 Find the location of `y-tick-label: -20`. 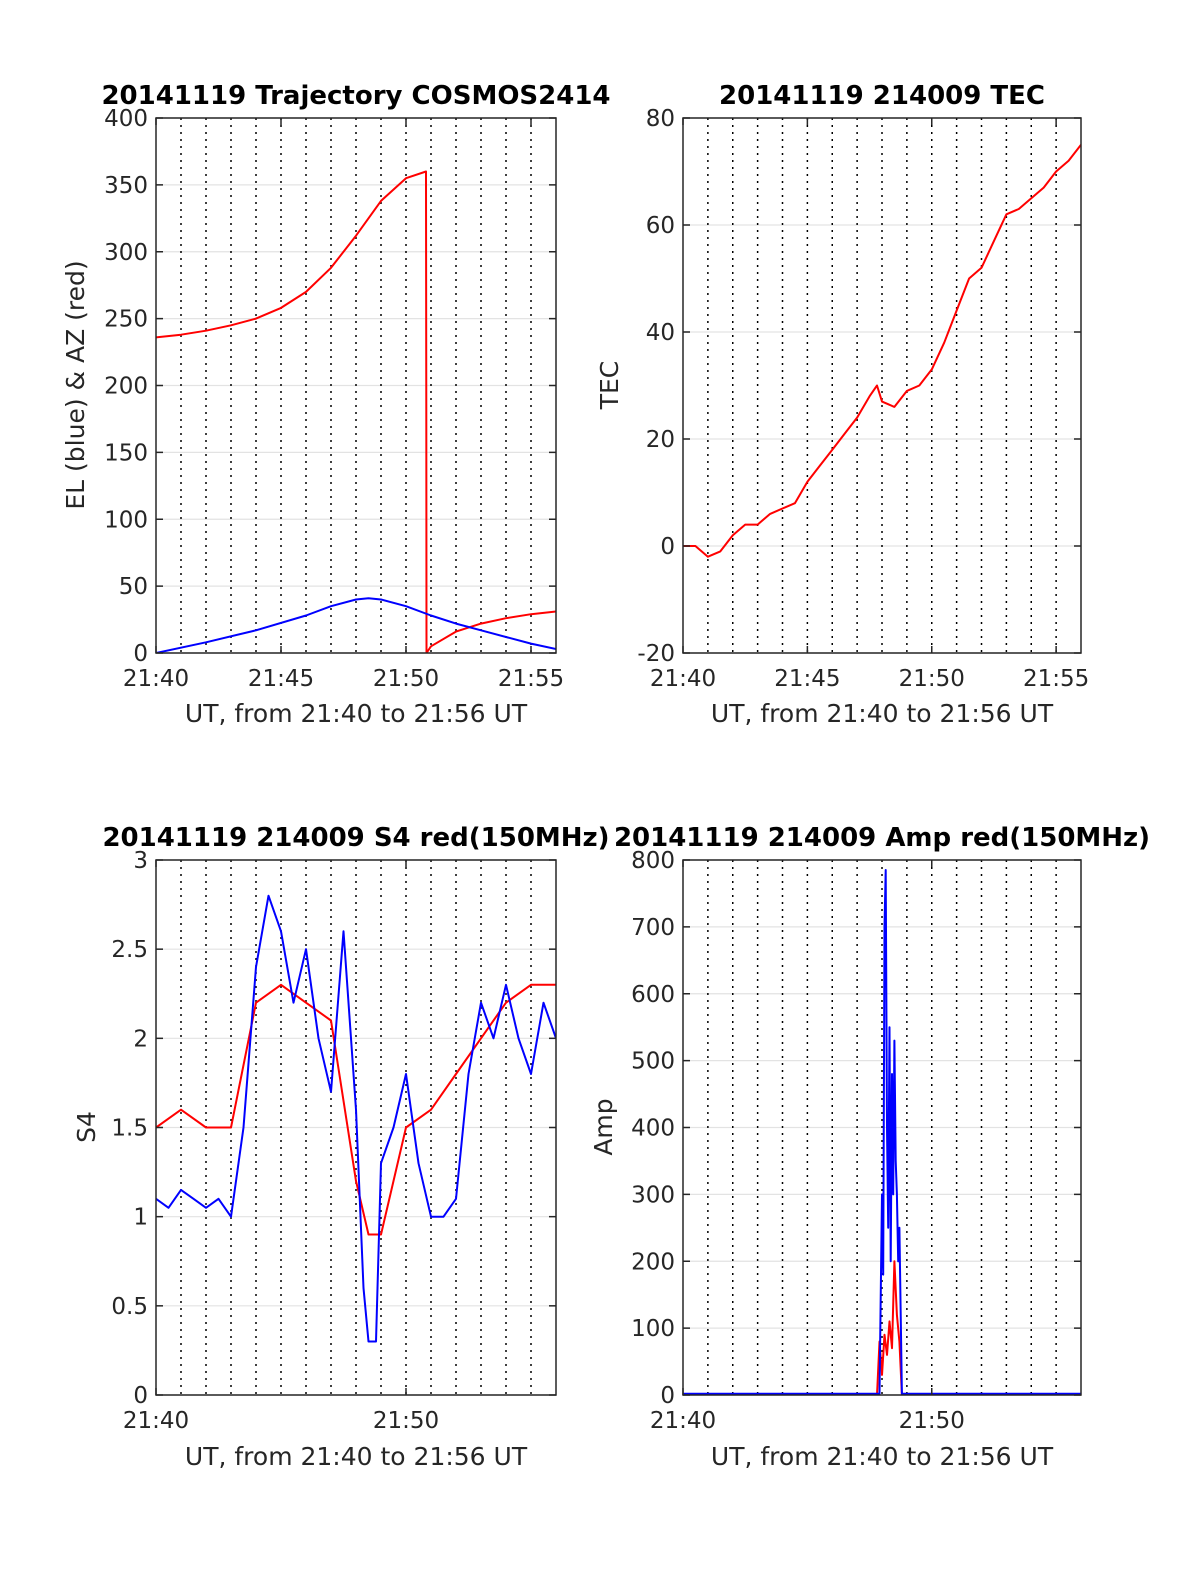

y-tick-label: -20 is located at coordinates (656, 654).